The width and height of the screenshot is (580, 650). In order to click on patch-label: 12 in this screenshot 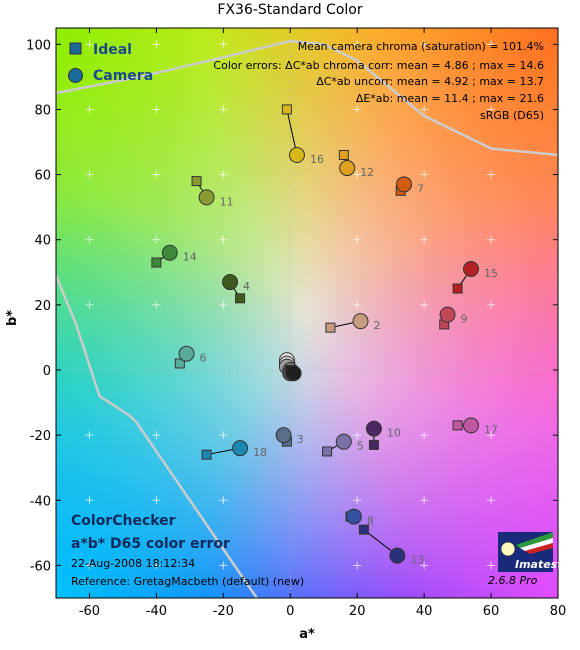, I will do `click(367, 172)`.